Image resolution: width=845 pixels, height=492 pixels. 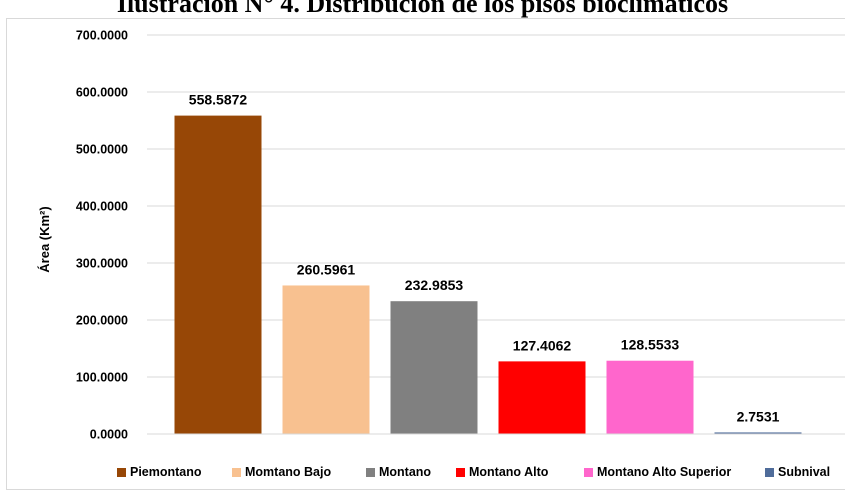 What do you see at coordinates (758, 416) in the screenshot?
I see `data-label: 2.7531` at bounding box center [758, 416].